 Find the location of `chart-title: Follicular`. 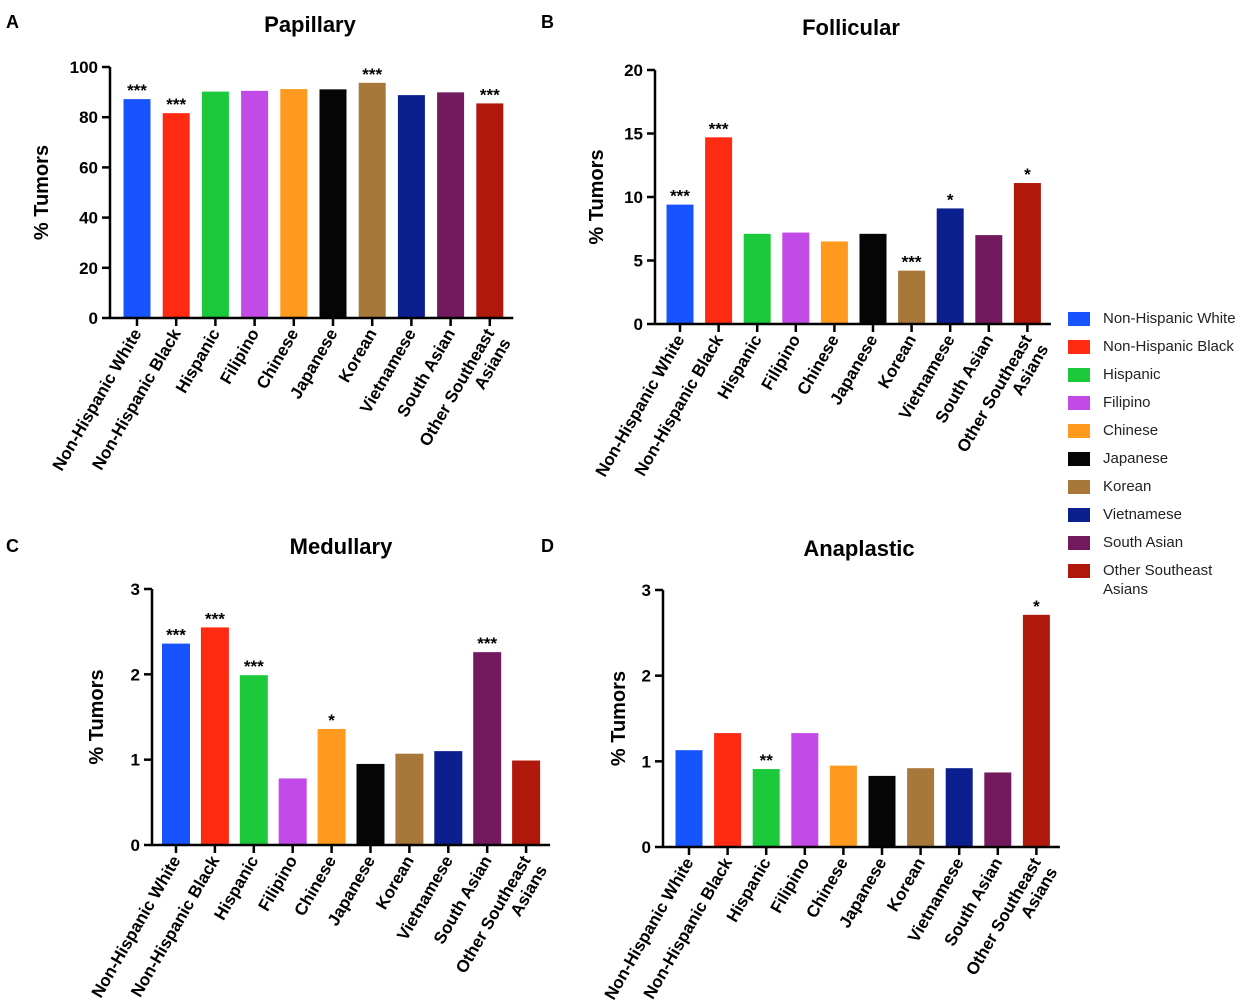

chart-title: Follicular is located at coordinates (851, 27).